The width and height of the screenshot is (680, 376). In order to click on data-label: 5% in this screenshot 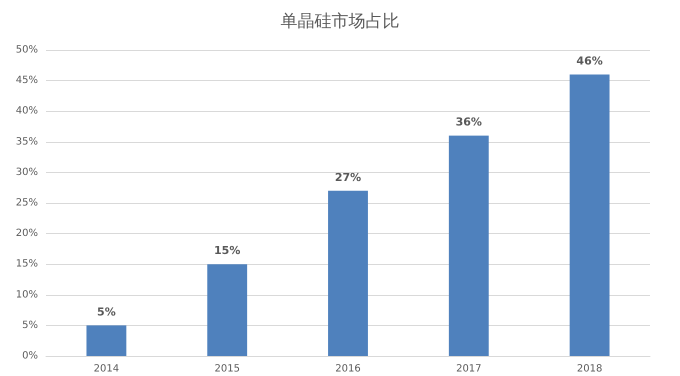, I will do `click(106, 311)`.